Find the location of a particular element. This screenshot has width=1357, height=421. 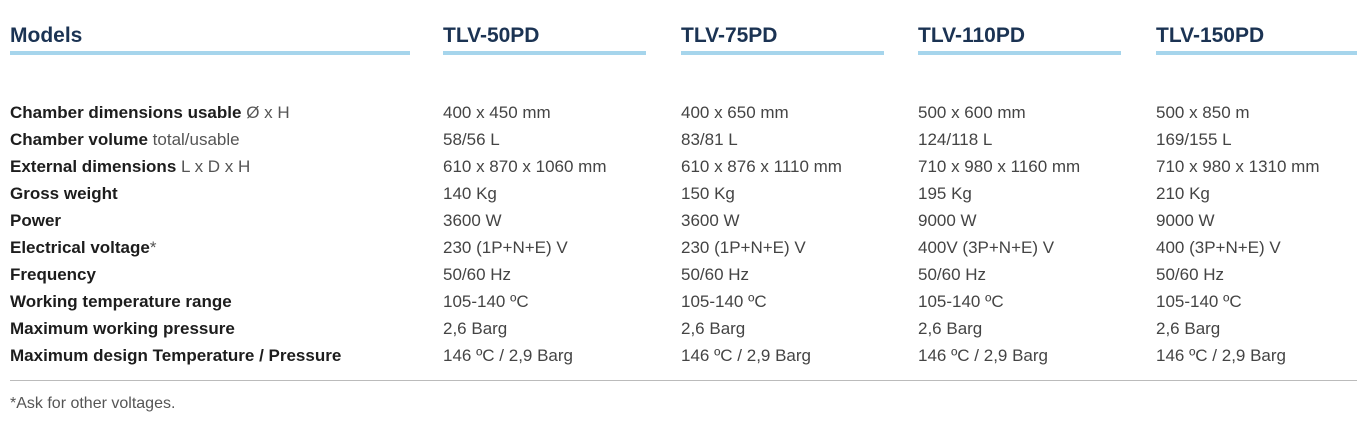

cell-value: 195 Kg is located at coordinates (945, 193).